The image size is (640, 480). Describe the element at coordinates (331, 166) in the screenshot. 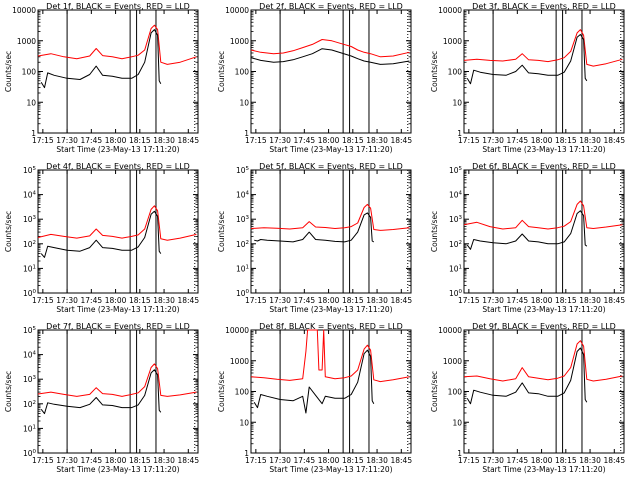

I see `panel-title: Det 5f, BLACK = Events, RED = LLD` at that location.